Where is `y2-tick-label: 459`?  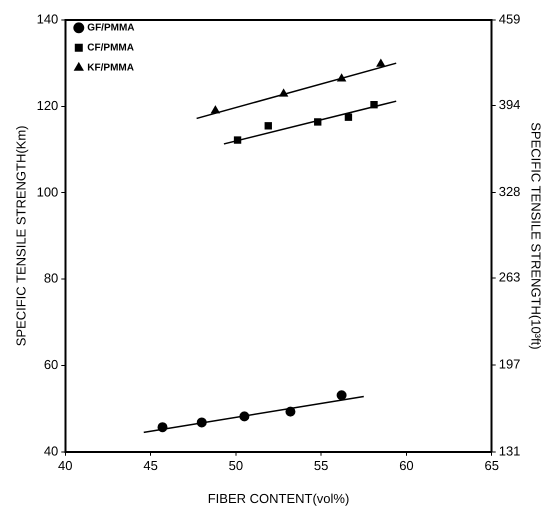 y2-tick-label: 459 is located at coordinates (509, 19).